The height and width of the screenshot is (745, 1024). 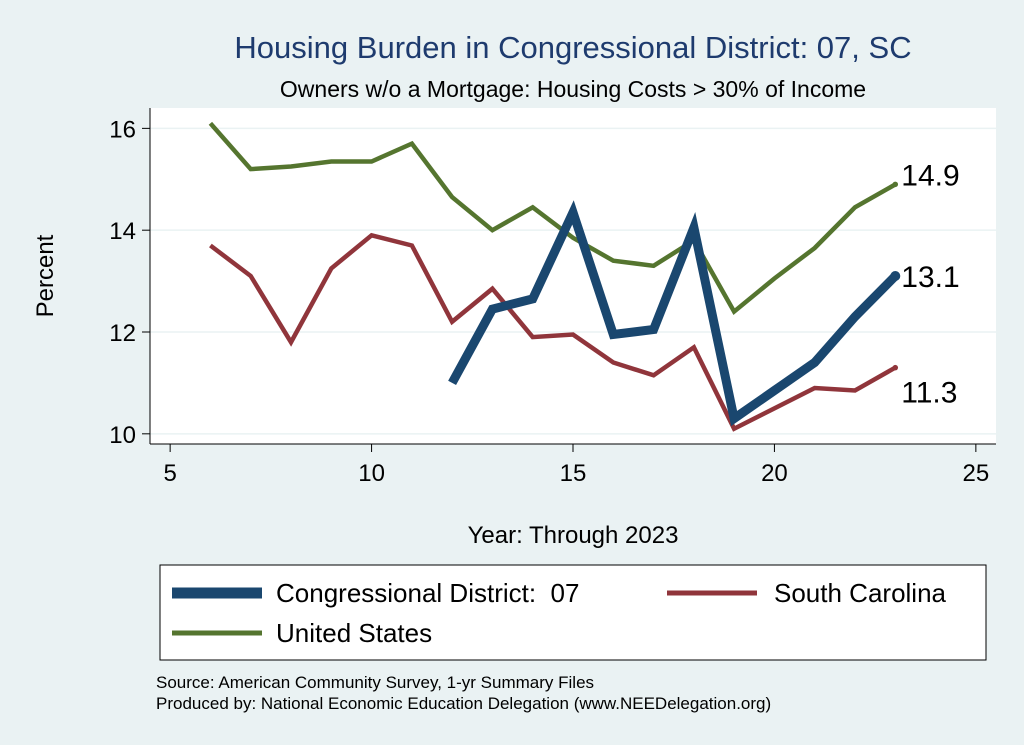 I want to click on end-label-united-states: 14.9, so click(x=930, y=175).